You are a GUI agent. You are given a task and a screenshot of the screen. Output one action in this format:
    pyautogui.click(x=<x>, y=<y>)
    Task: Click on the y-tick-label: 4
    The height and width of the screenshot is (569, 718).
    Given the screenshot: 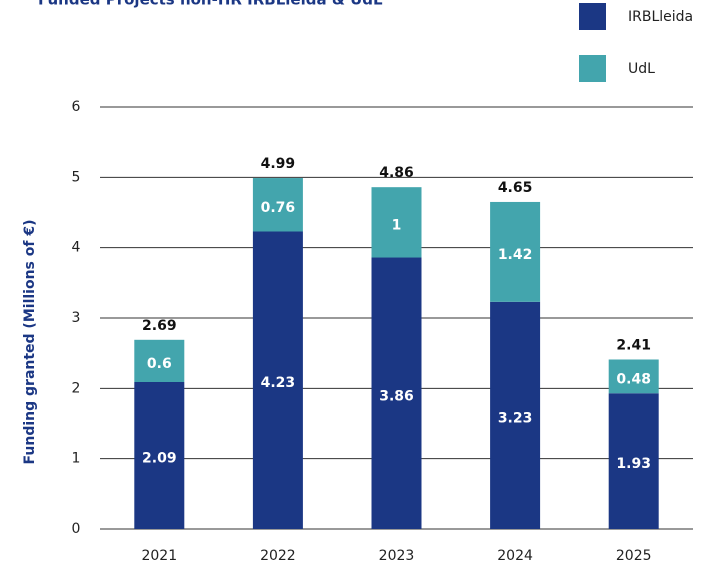 What is the action you would take?
    pyautogui.click(x=76, y=248)
    